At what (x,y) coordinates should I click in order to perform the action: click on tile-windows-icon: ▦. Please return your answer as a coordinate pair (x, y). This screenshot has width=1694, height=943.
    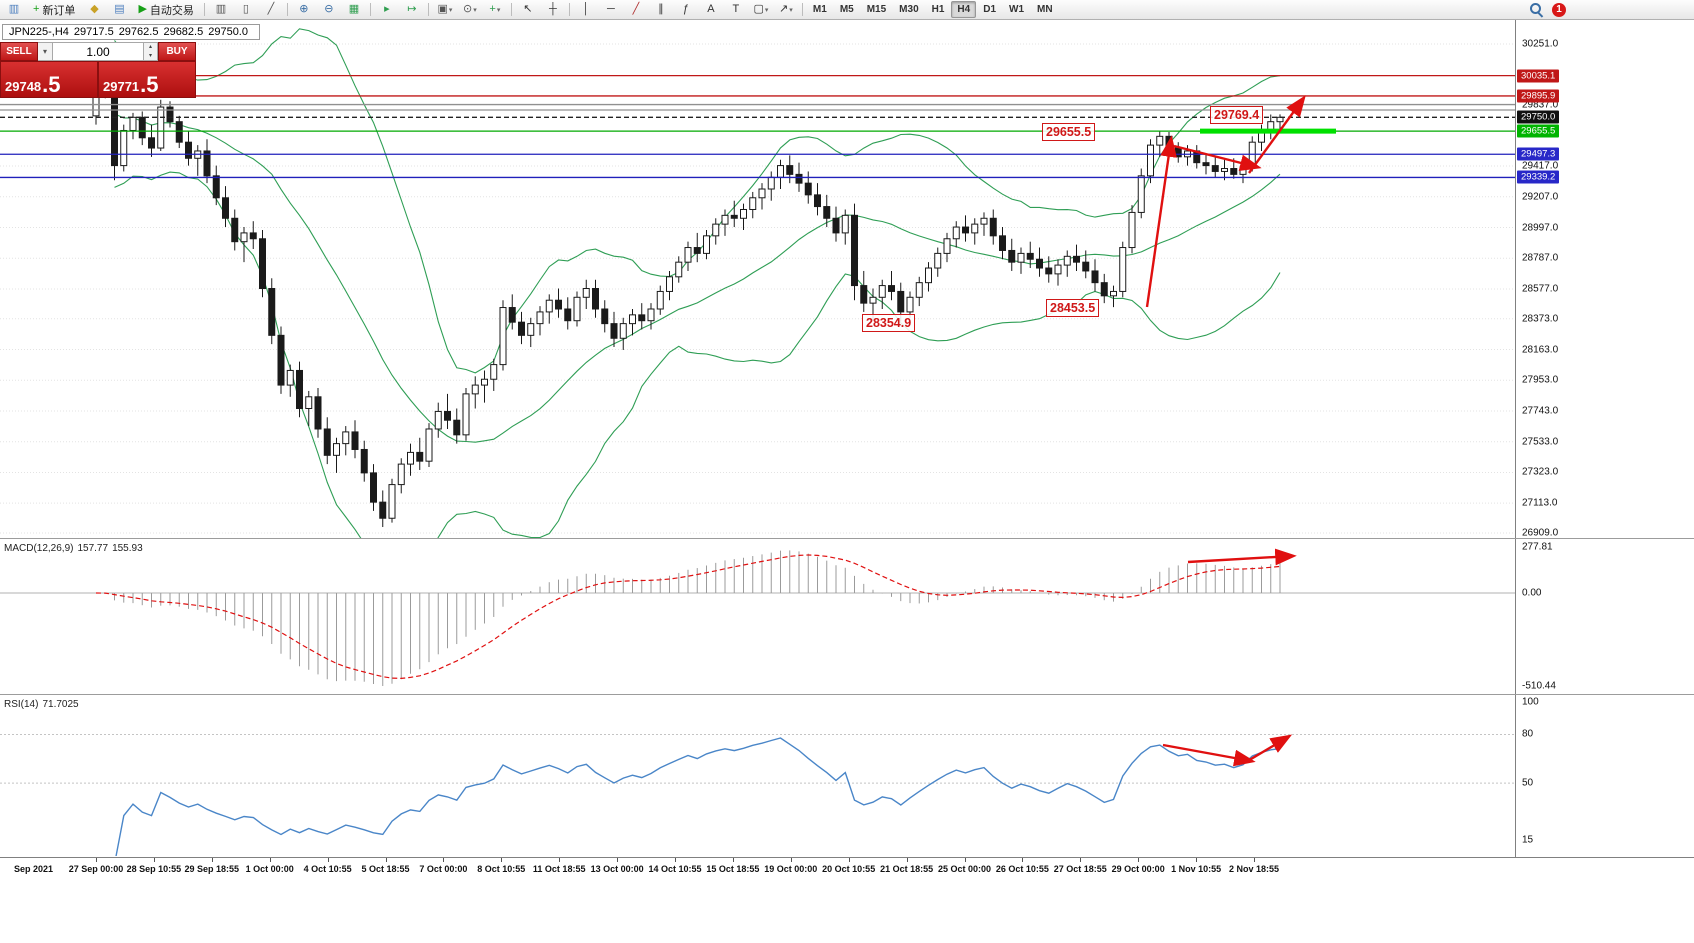
    Looking at the image, I should click on (354, 9).